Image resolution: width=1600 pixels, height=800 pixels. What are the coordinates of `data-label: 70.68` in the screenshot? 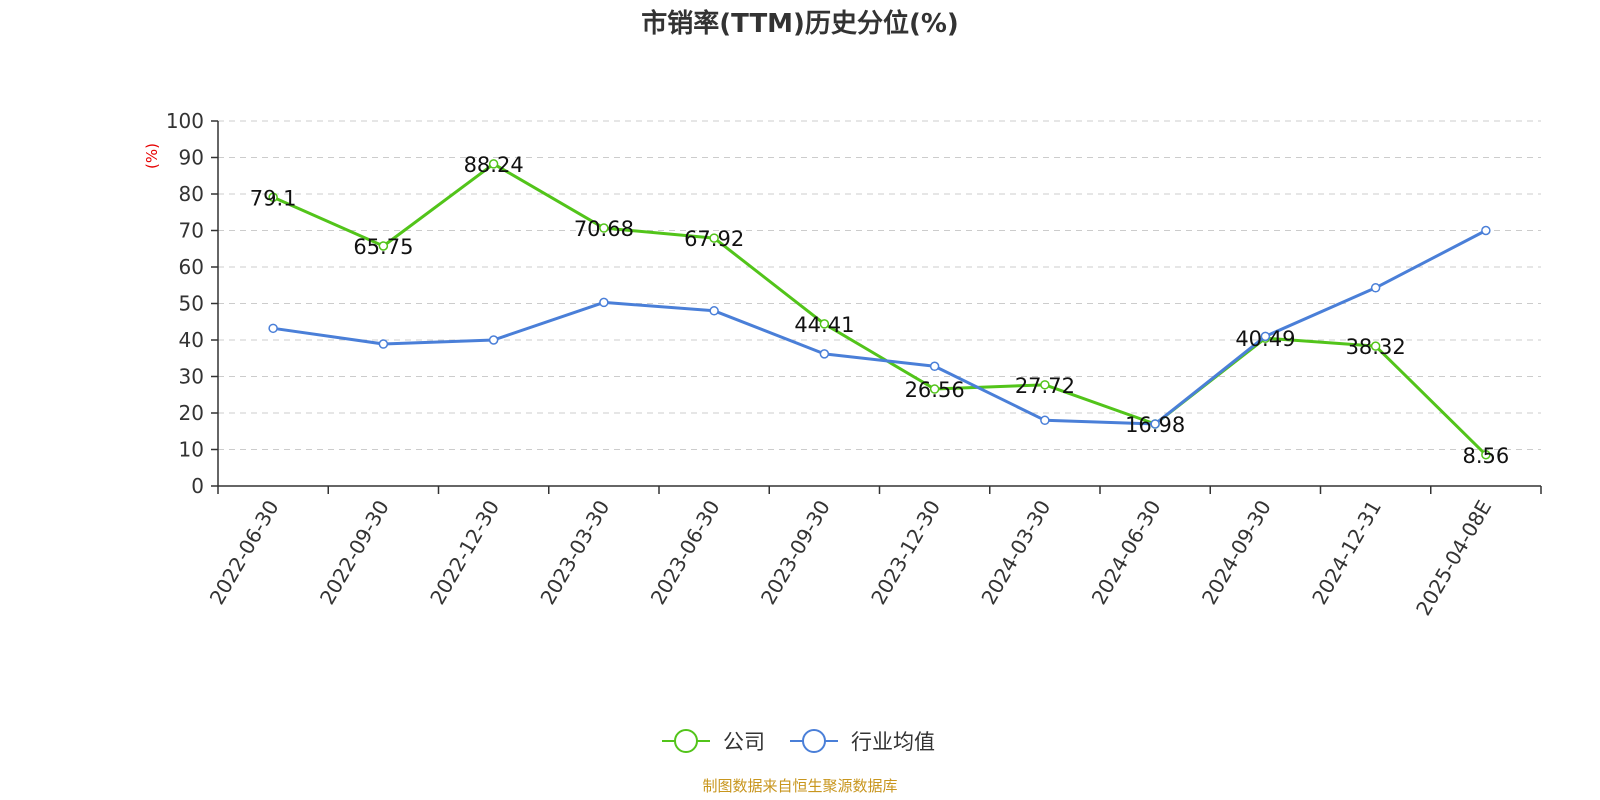 It's located at (604, 229).